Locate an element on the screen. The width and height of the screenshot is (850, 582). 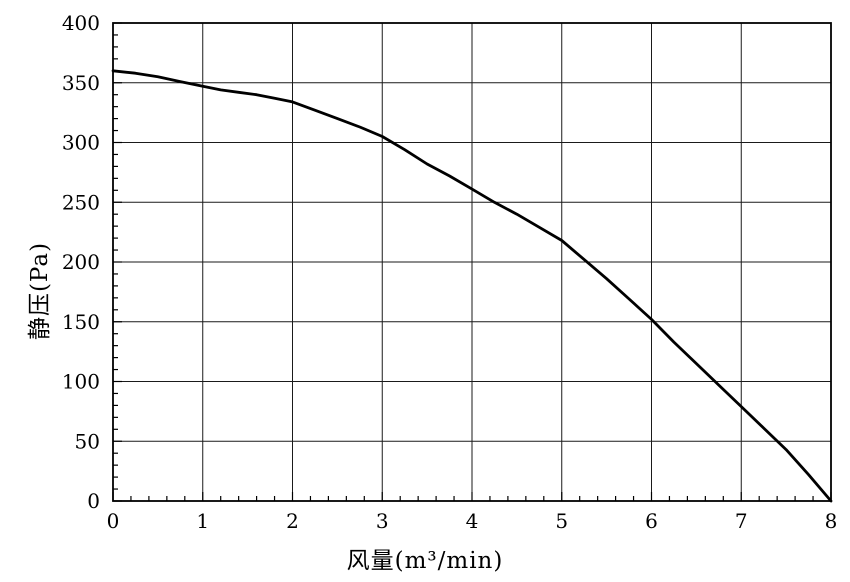
y-tick-label: 100 is located at coordinates (81, 382).